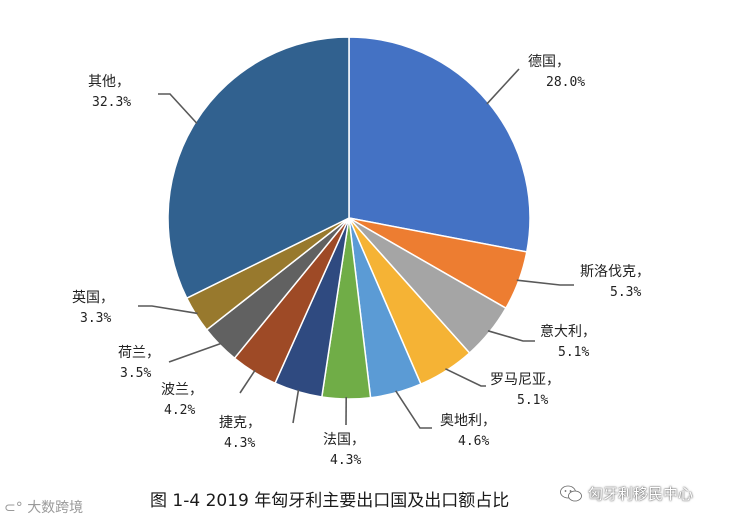 This screenshot has width=736, height=525. I want to click on leader-line-德国, so click(503, 86).